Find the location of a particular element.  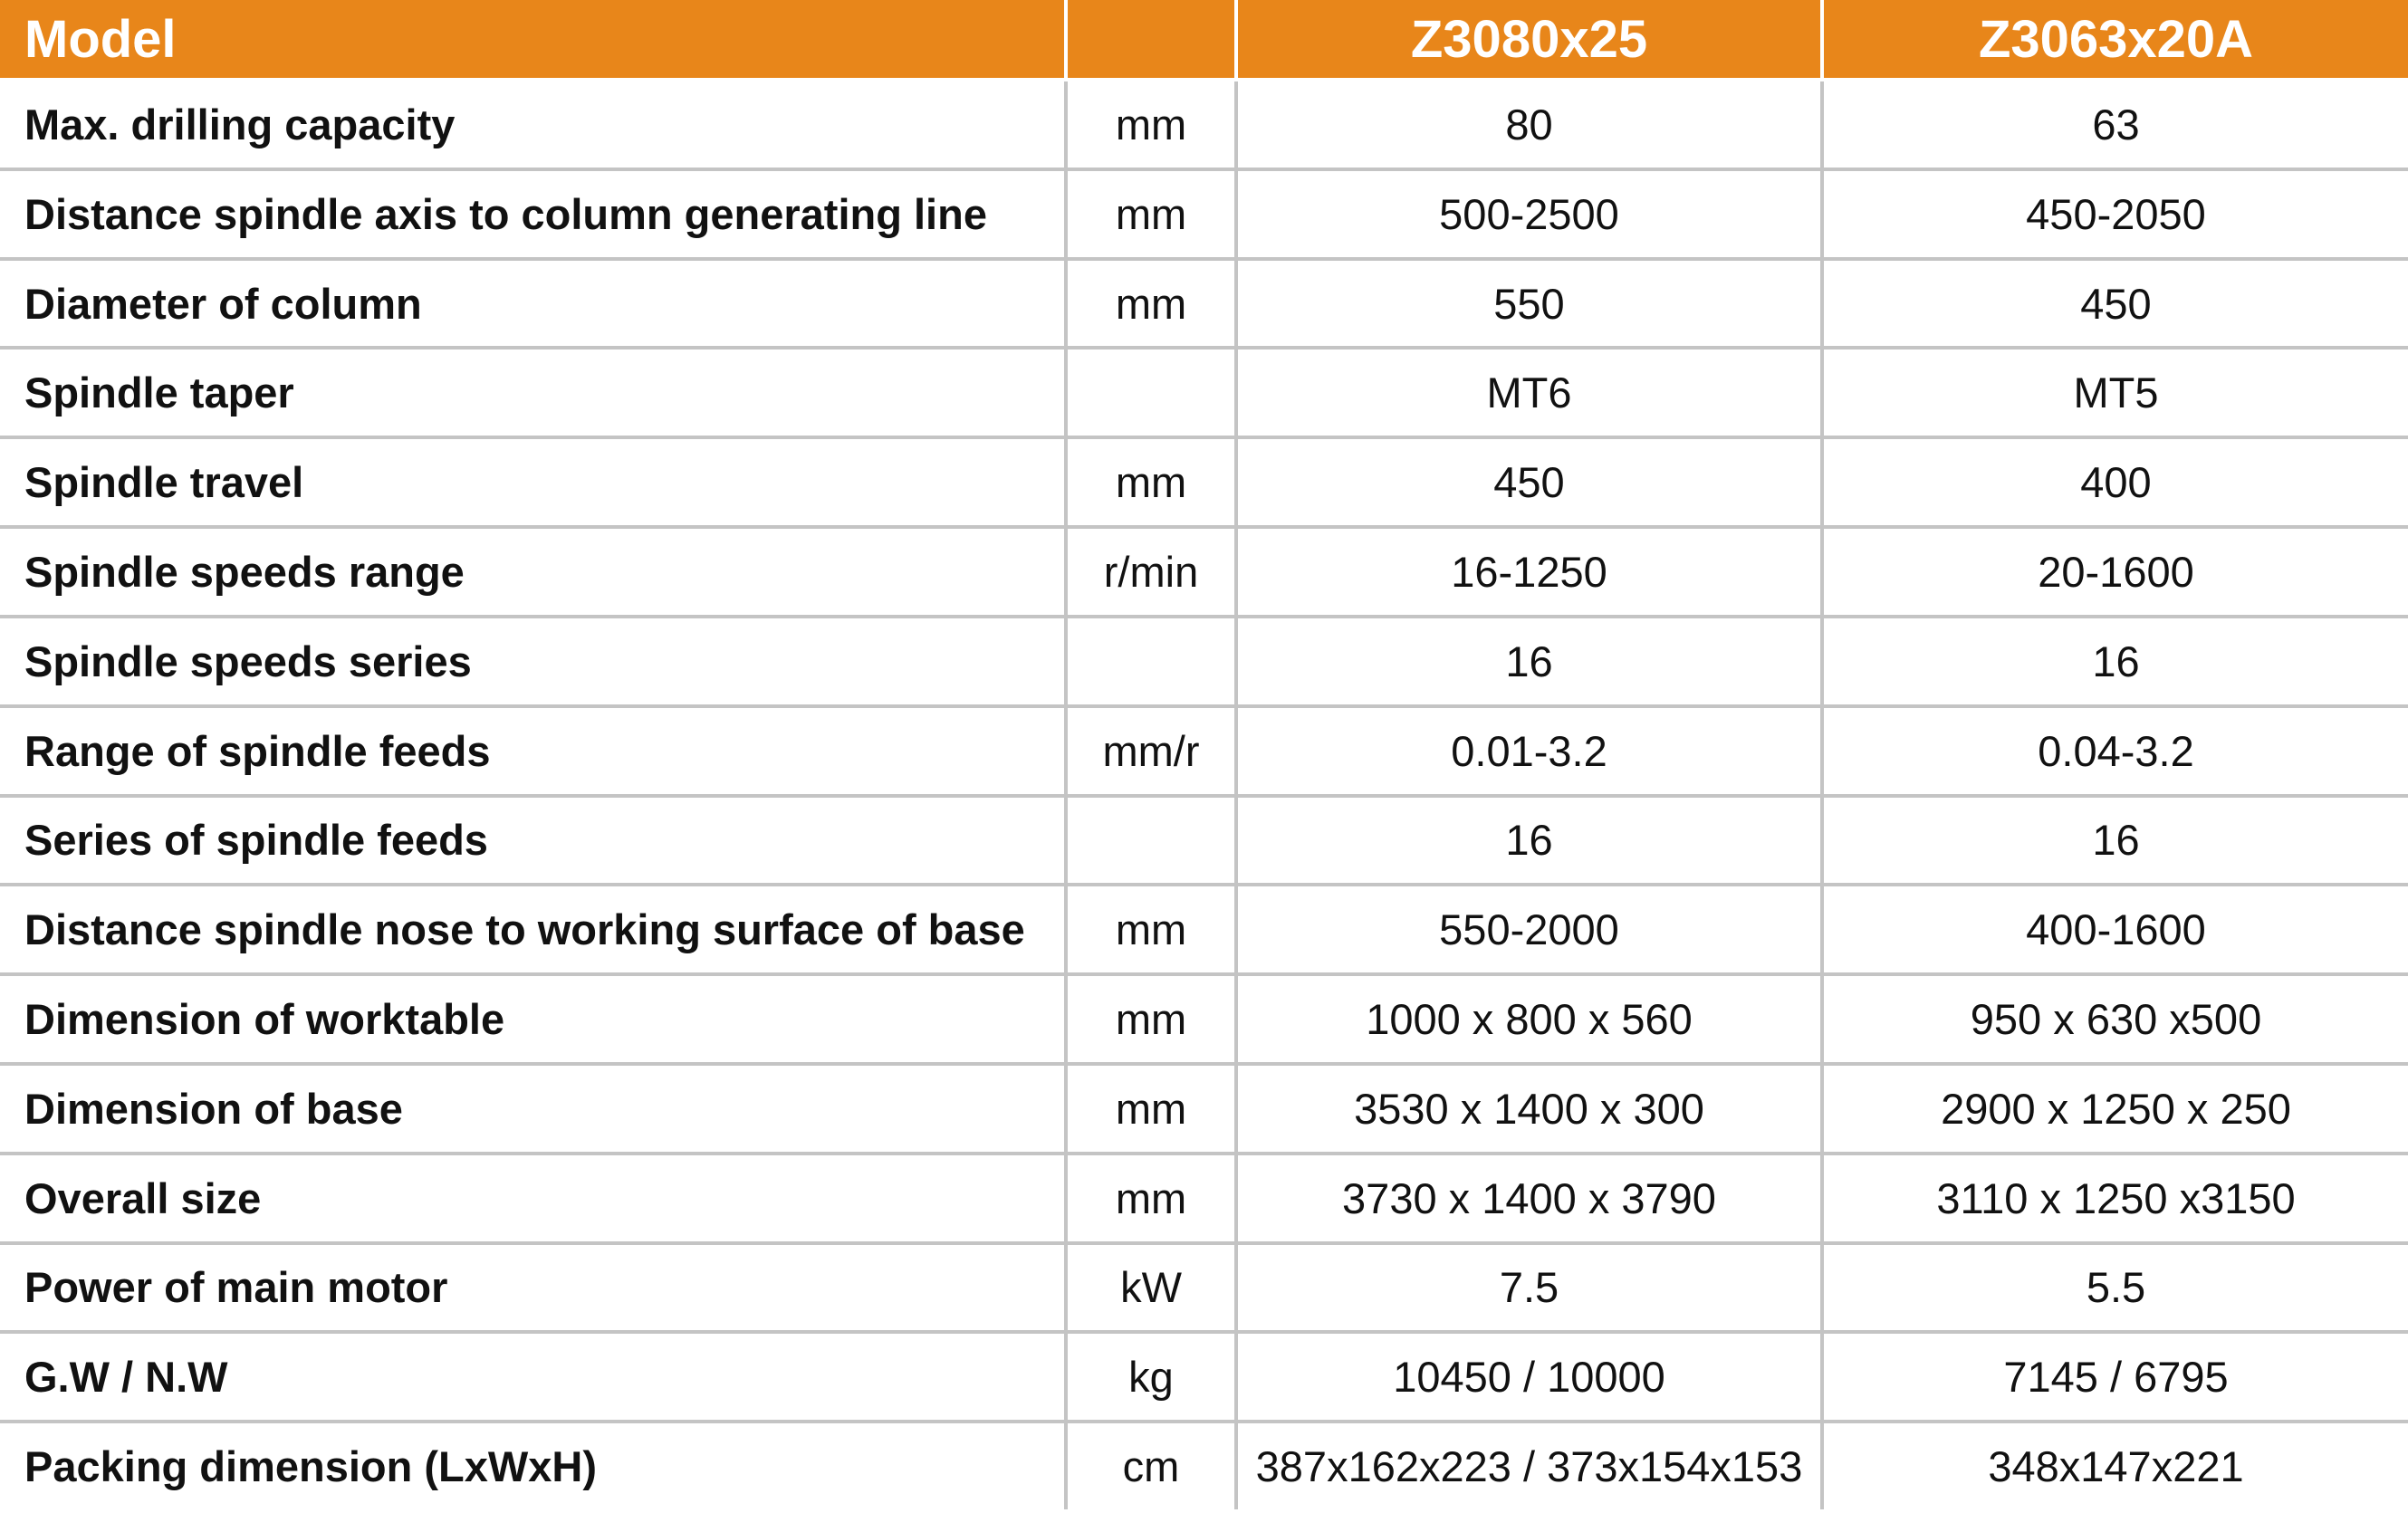

spec-value: 5.5 is located at coordinates (2114, 1287).